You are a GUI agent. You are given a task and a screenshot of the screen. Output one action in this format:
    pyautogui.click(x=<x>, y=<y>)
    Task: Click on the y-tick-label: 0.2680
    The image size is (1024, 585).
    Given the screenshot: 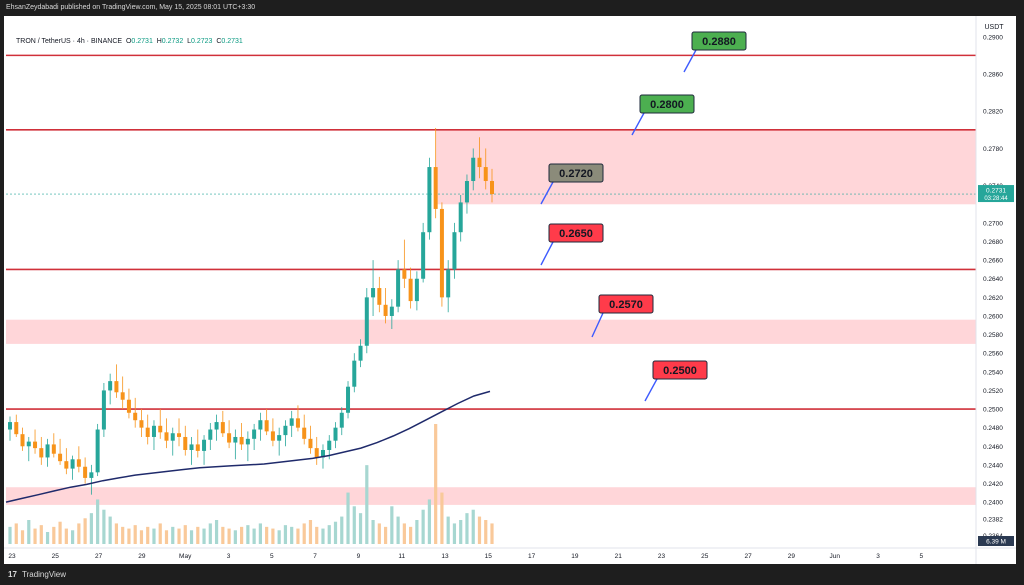 What is the action you would take?
    pyautogui.click(x=993, y=242)
    